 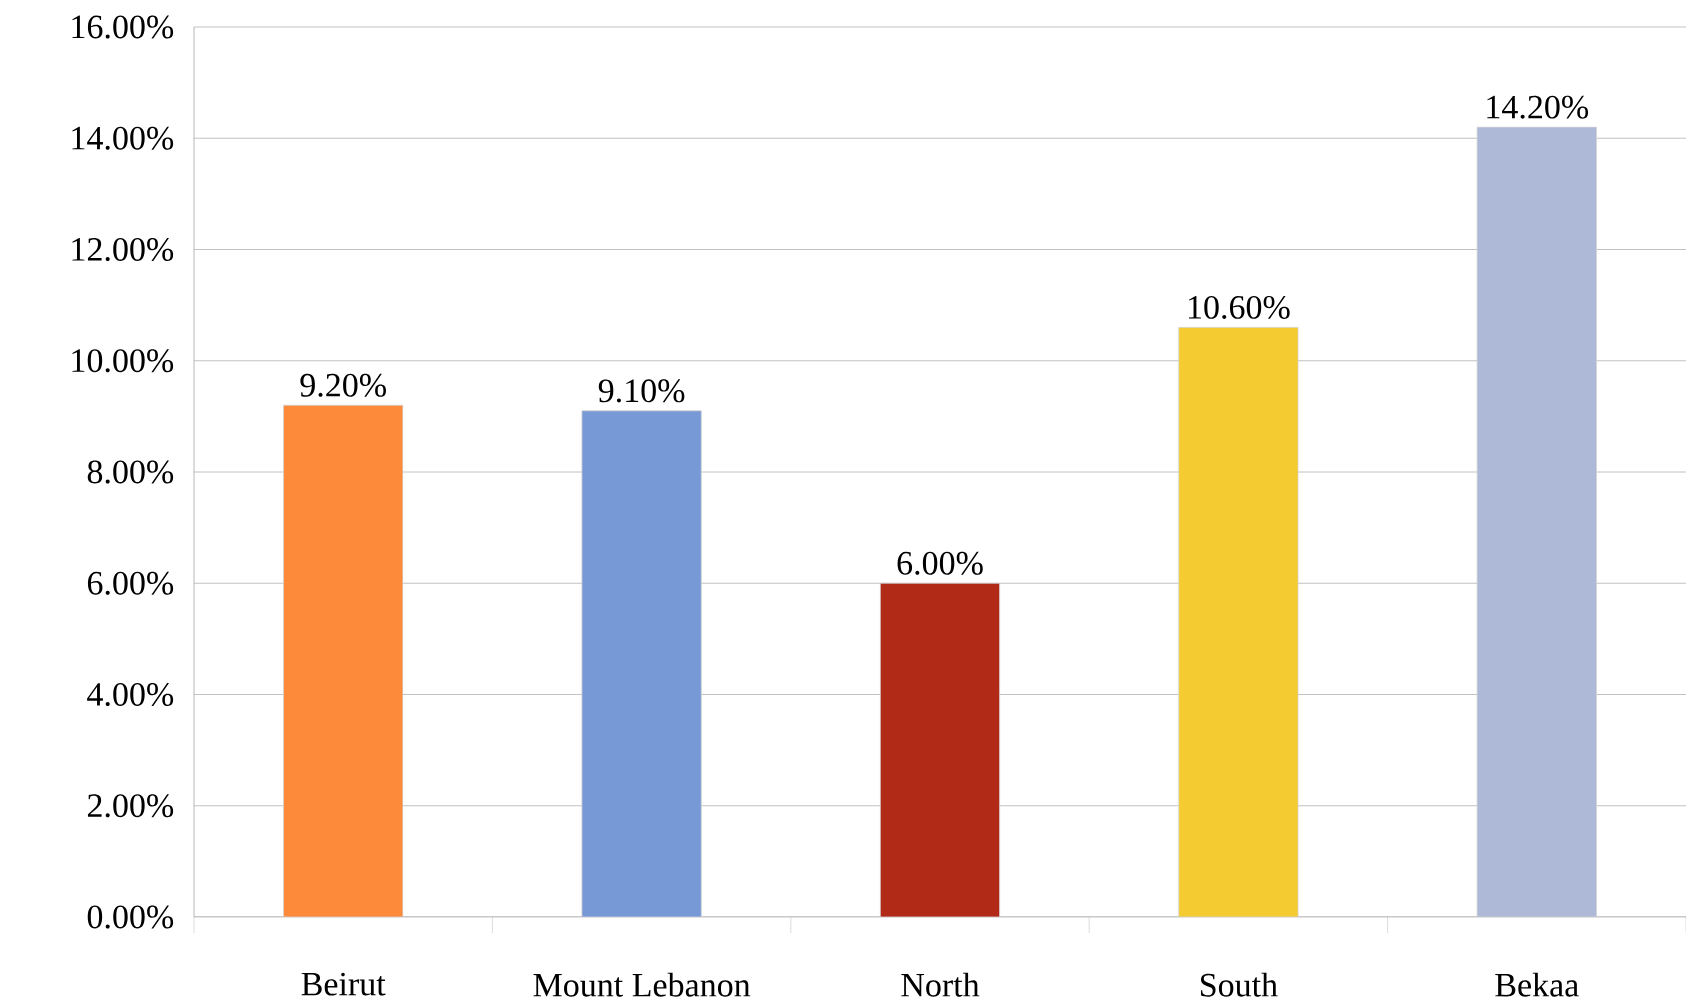 I want to click on x-tick-label: Bekaa, so click(x=1537, y=984).